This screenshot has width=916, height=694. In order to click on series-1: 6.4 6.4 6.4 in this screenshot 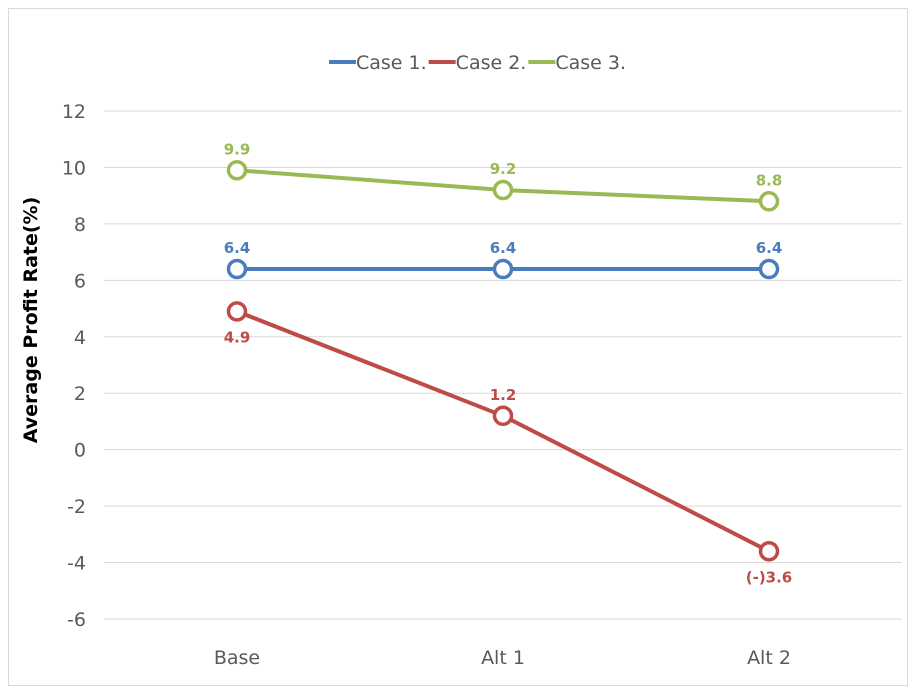, I will do `click(503, 259)`.